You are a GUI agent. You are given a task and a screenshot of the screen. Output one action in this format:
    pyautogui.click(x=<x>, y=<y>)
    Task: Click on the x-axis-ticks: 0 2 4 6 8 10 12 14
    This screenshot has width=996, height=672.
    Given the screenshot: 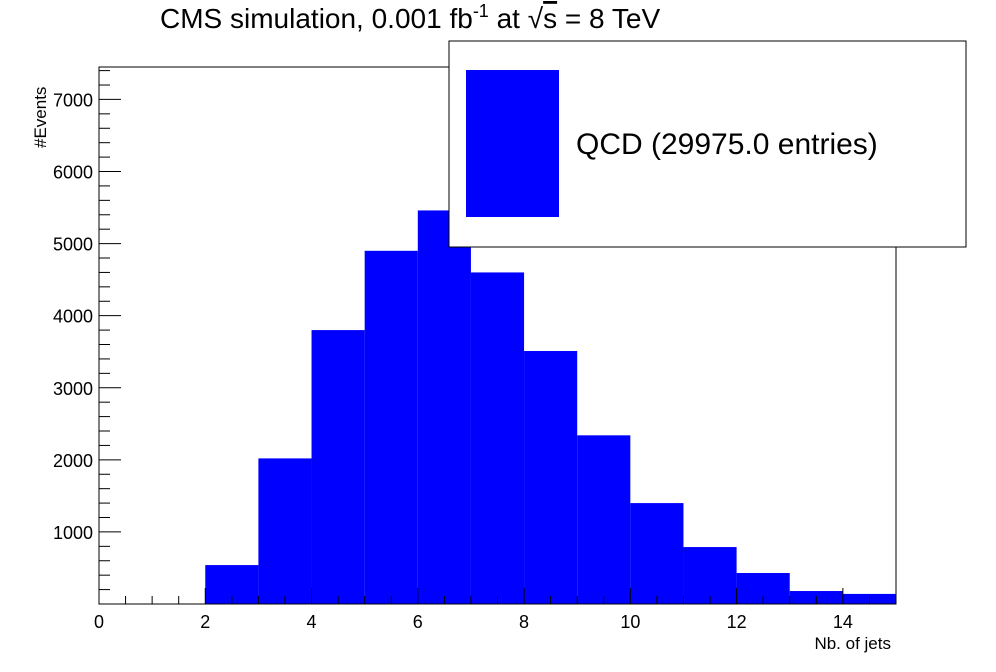 What is the action you would take?
    pyautogui.click(x=495, y=610)
    